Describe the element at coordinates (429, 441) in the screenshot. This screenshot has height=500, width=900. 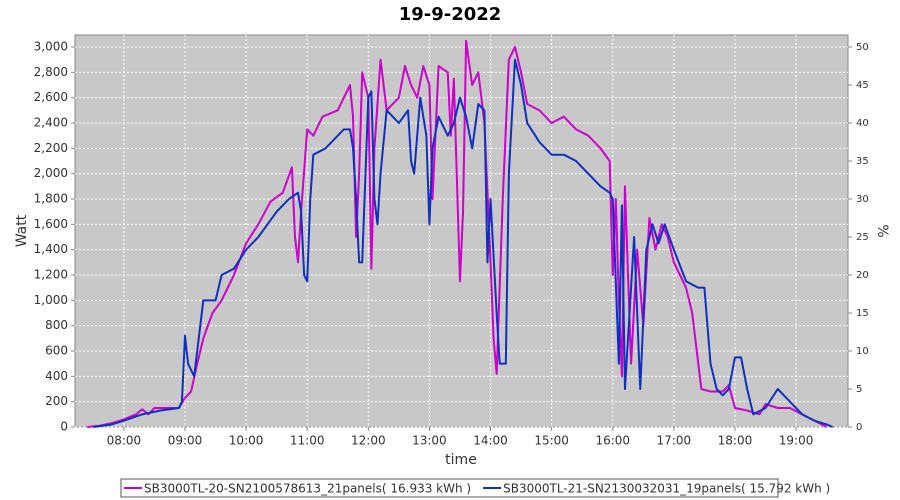
I see `x-tick-label: 13:00` at that location.